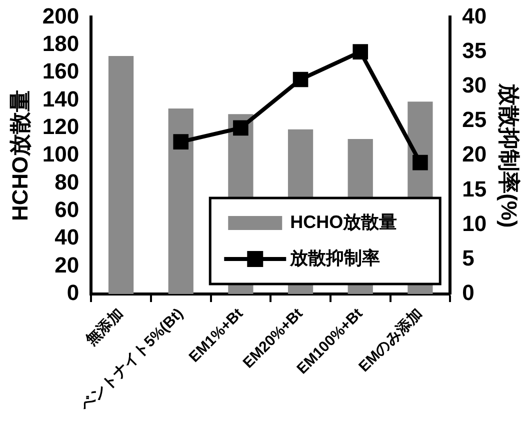 The image size is (529, 422). Describe the element at coordinates (468, 293) in the screenshot. I see `y2-tick-label: 0` at that location.